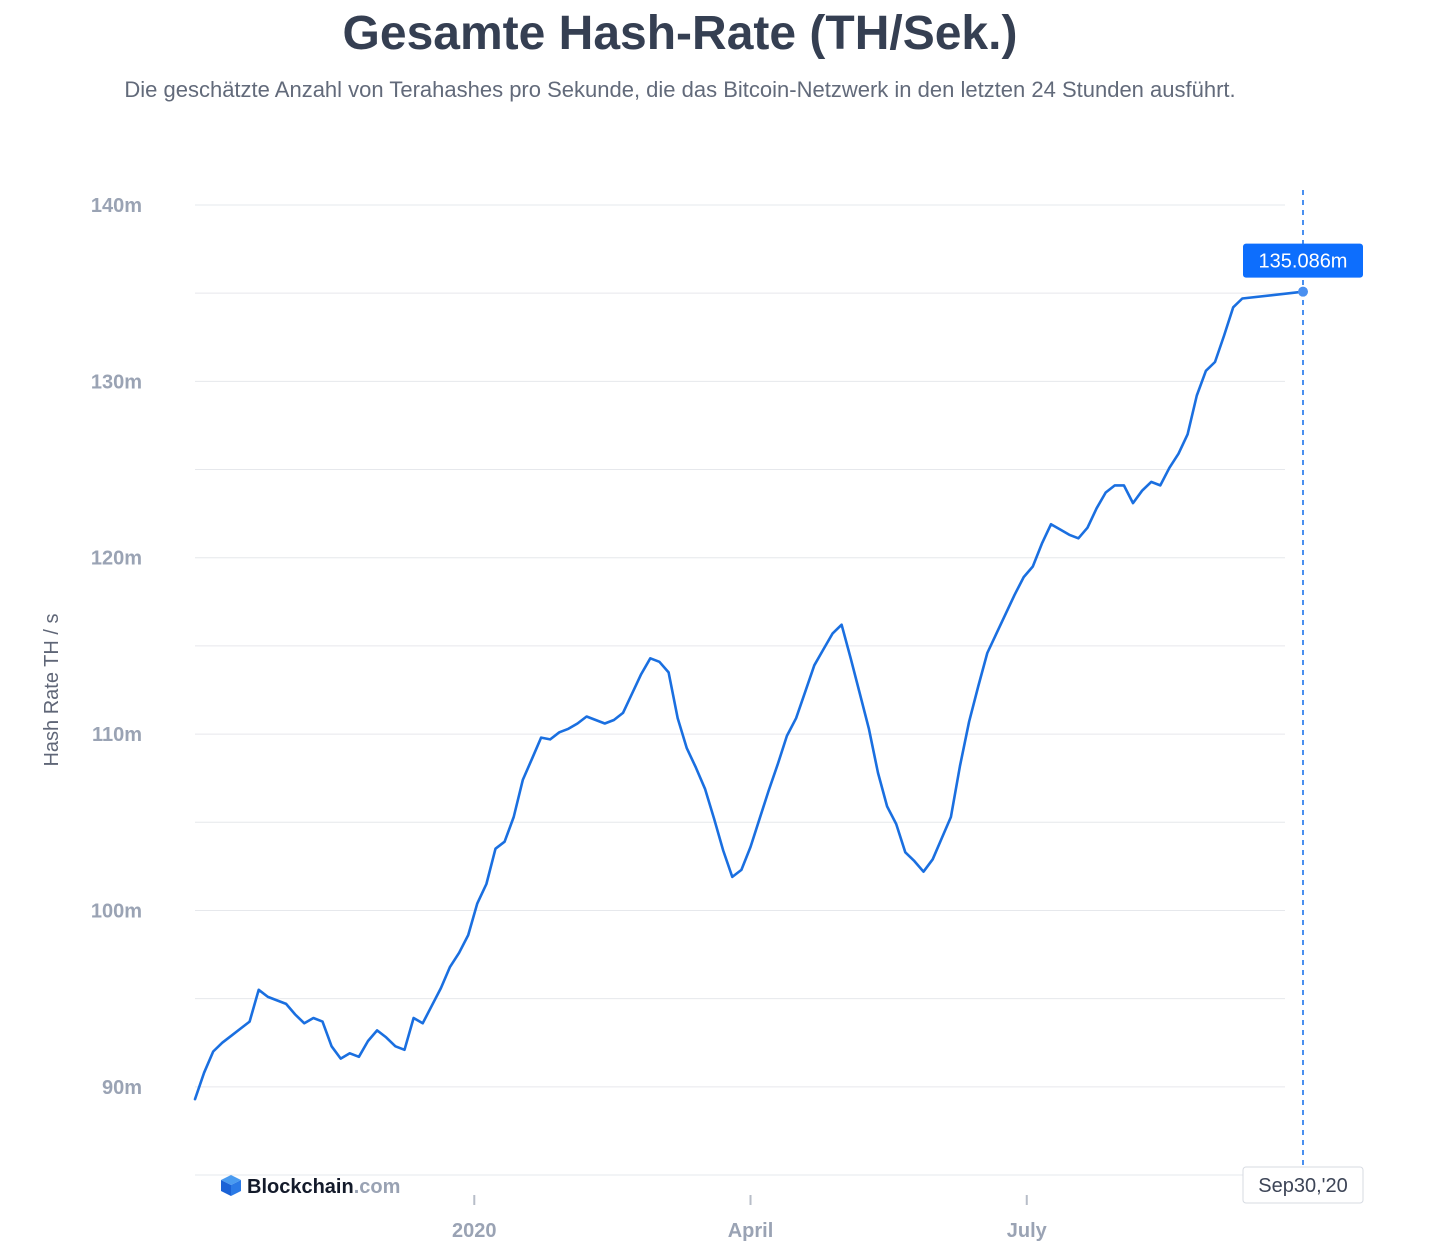  I want to click on y-axis-ticks: 90m 100m 110m 120m 130m 140m, so click(116, 647).